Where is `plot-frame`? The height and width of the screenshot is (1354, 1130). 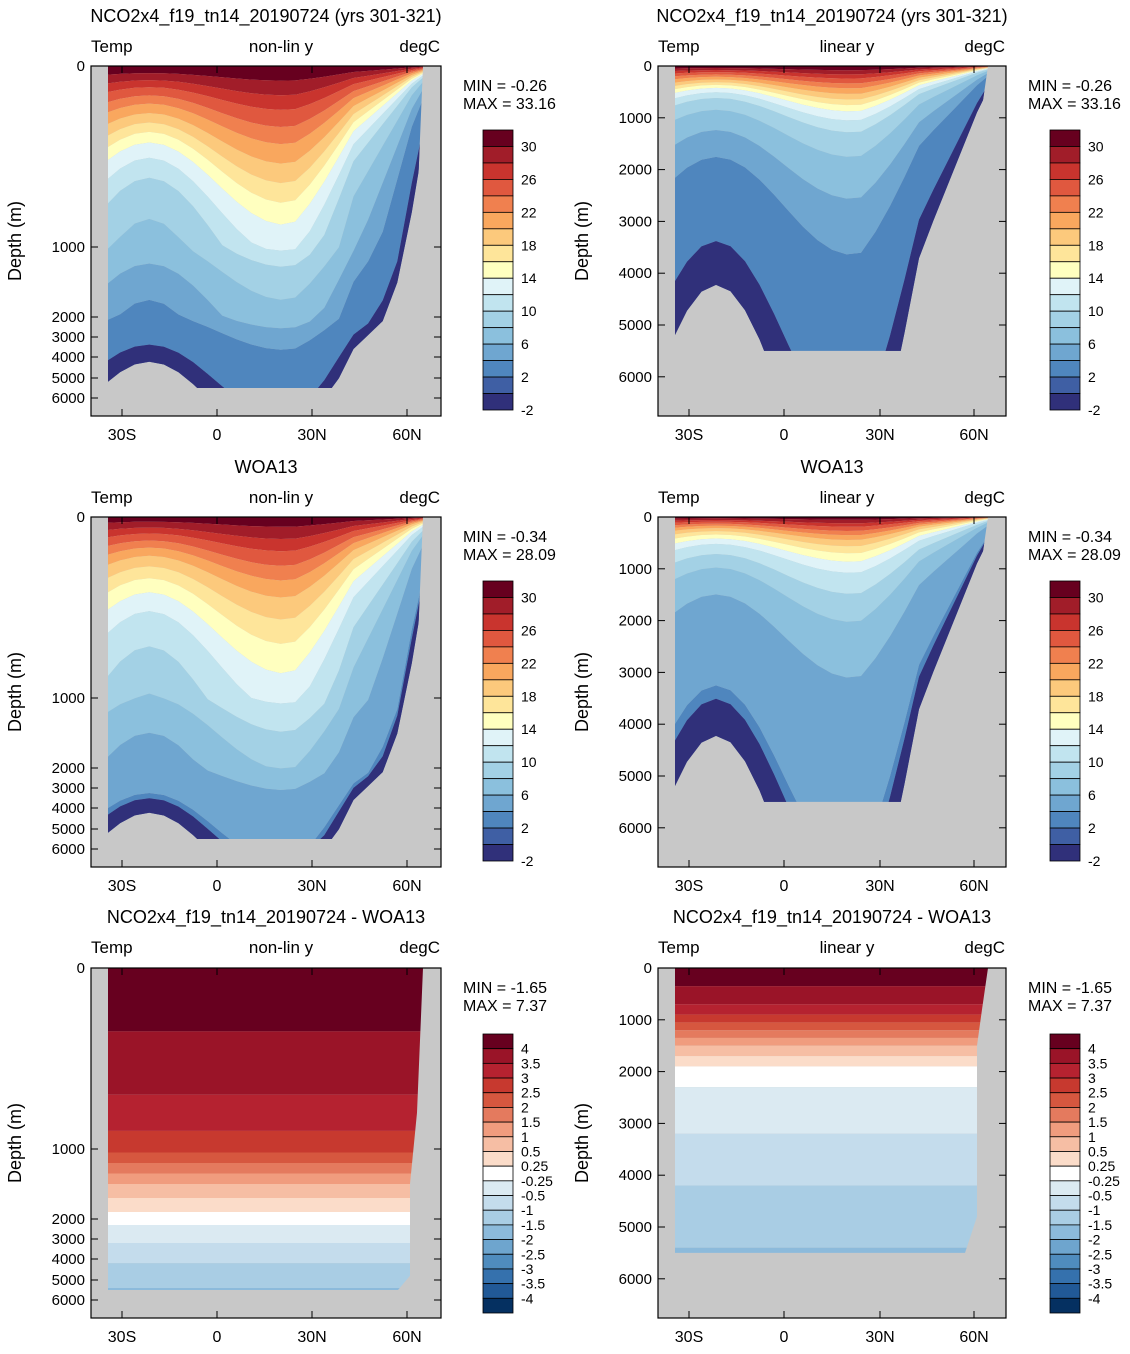
plot-frame is located at coordinates (832, 241).